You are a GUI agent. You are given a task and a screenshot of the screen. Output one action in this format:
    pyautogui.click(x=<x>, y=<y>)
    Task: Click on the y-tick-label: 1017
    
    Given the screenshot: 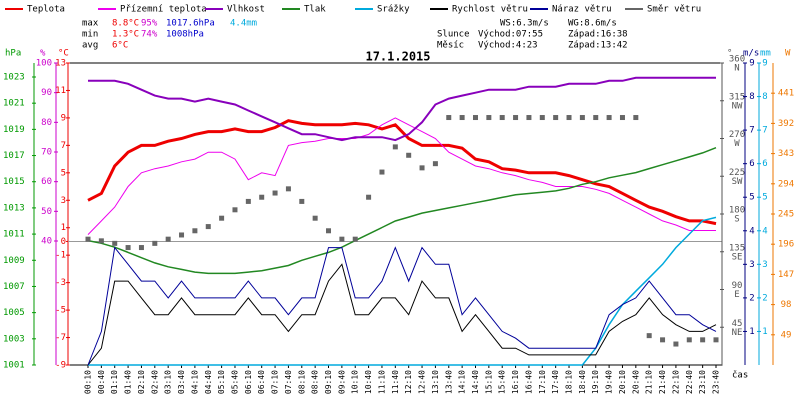 What is the action you would take?
    pyautogui.click(x=14, y=156)
    